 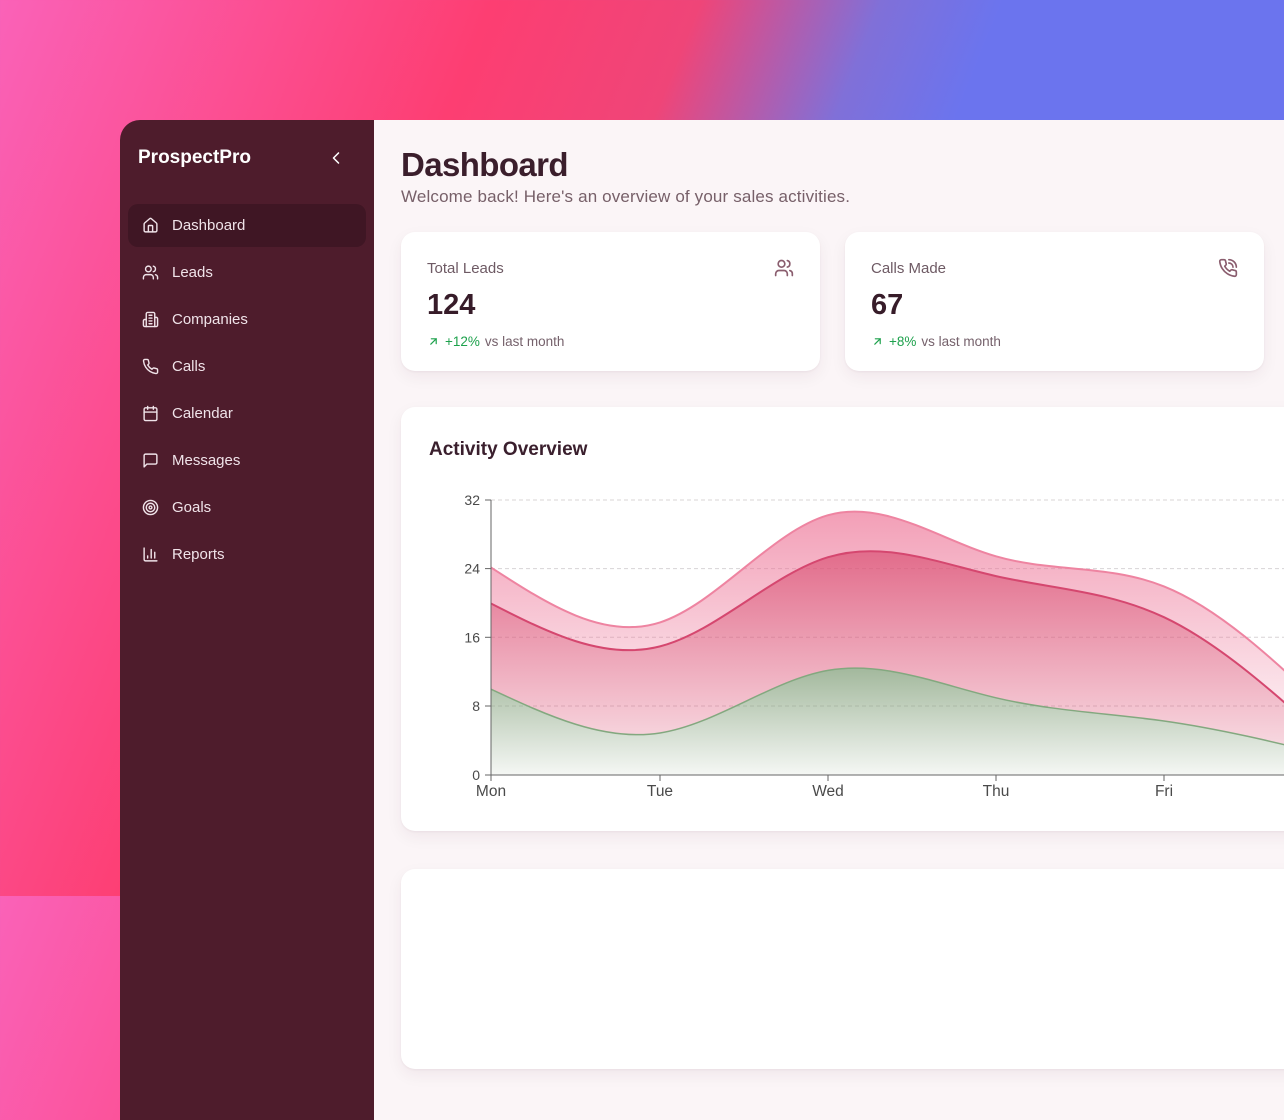 I want to click on svg-text: 8, so click(x=476, y=706).